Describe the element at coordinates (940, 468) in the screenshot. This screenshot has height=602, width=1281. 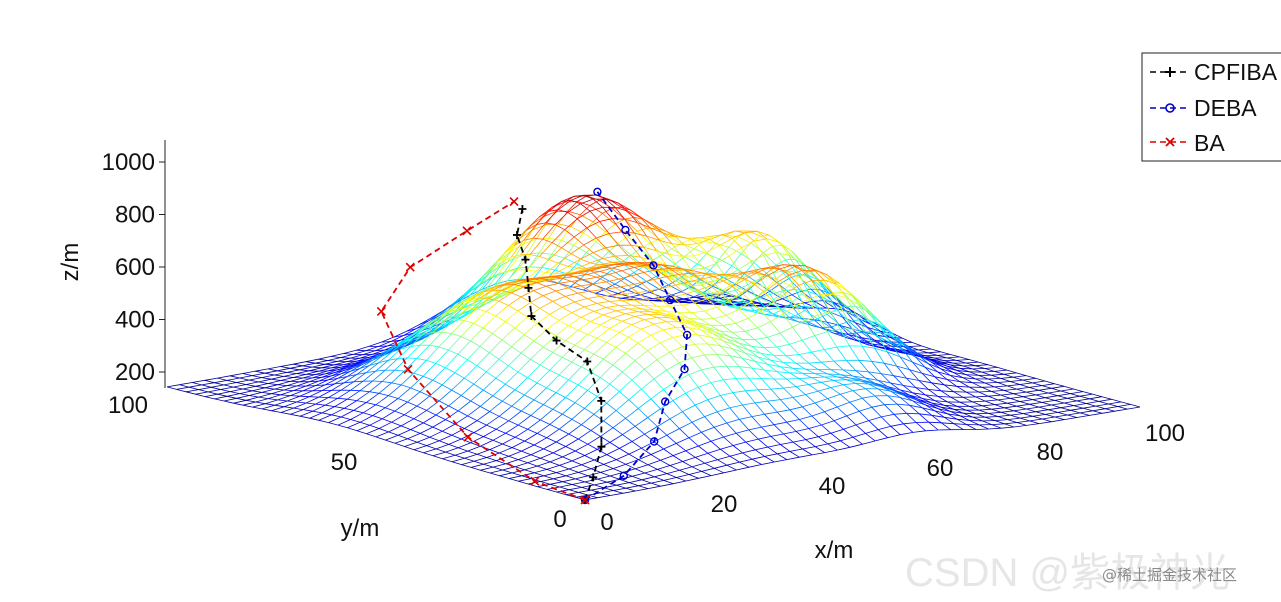
I see `x-tick-label: 60` at that location.